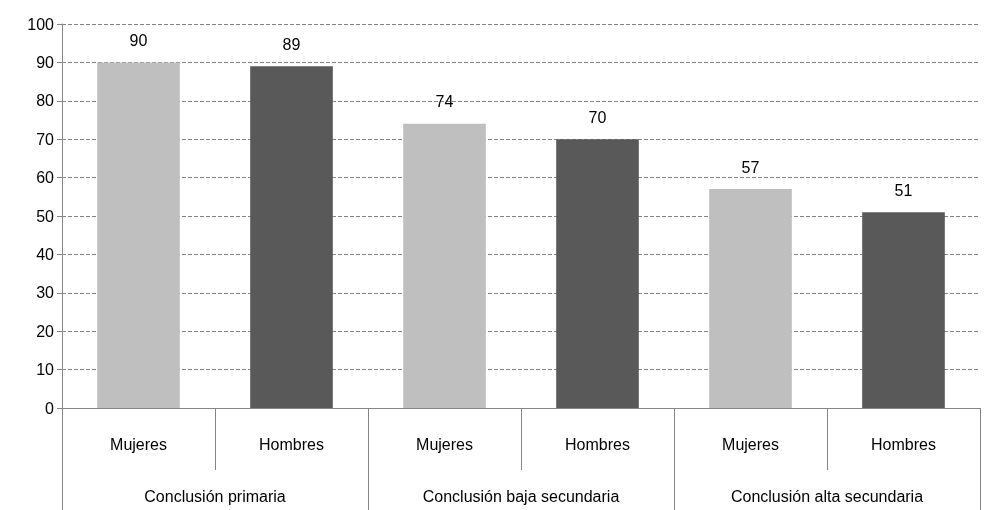  What do you see at coordinates (45, 370) in the screenshot?
I see `y-tick-label: 10` at bounding box center [45, 370].